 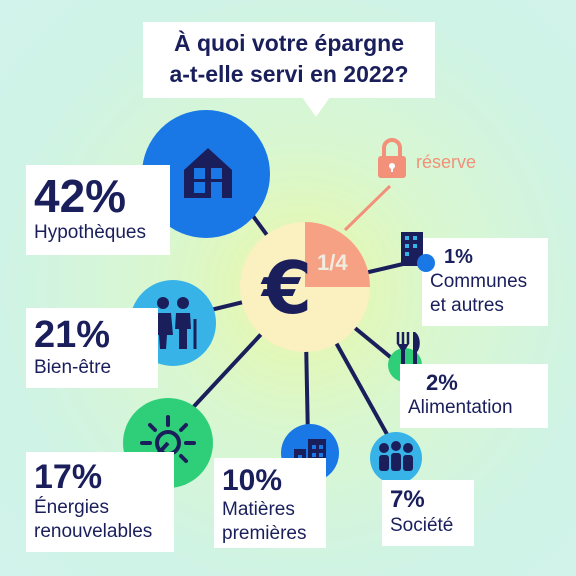 I want to click on percent-matieres: 10%, so click(x=252, y=480).